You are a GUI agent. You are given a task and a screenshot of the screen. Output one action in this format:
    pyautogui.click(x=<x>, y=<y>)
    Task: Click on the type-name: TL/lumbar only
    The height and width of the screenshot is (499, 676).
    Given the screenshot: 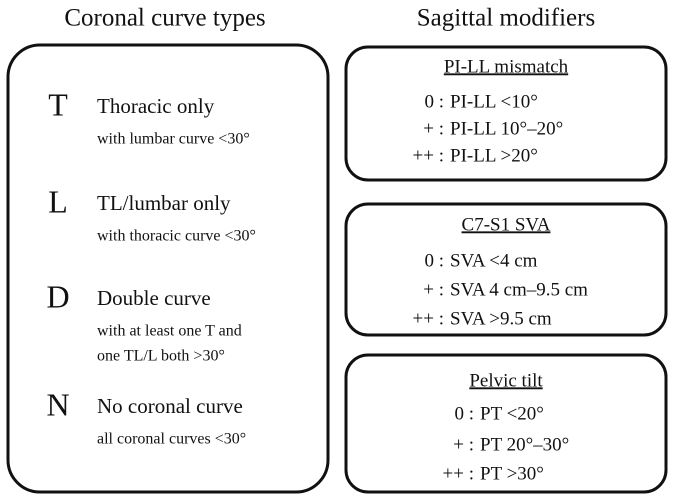 What is the action you would take?
    pyautogui.click(x=164, y=203)
    